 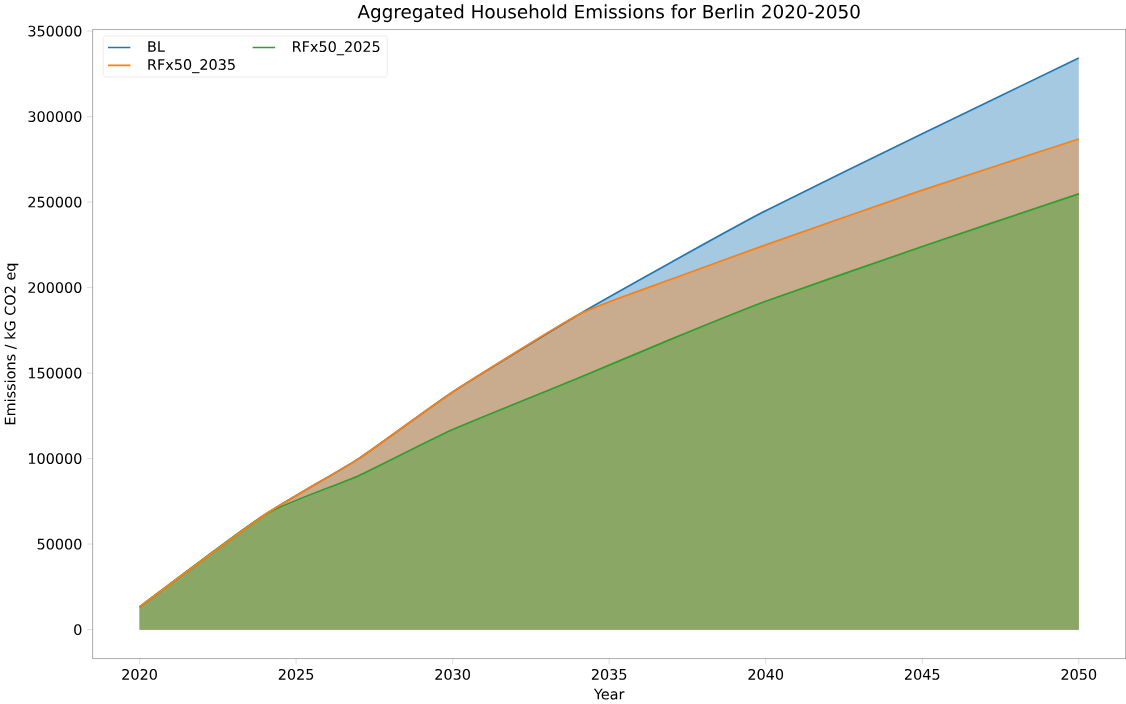 I want to click on x-tick-label: 2025, so click(x=296, y=674).